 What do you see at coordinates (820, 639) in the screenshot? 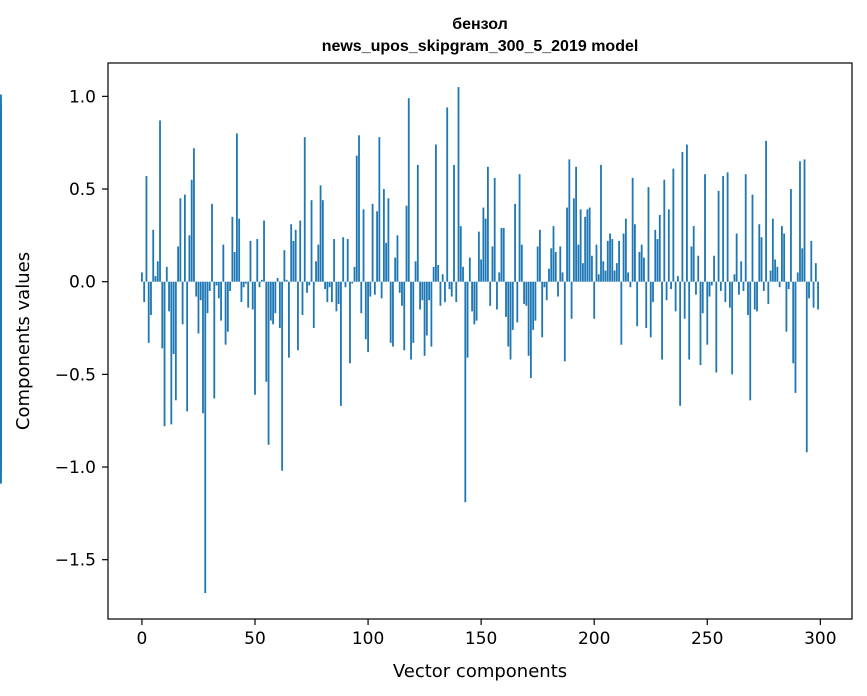
I see `x-tick-label: 300` at bounding box center [820, 639].